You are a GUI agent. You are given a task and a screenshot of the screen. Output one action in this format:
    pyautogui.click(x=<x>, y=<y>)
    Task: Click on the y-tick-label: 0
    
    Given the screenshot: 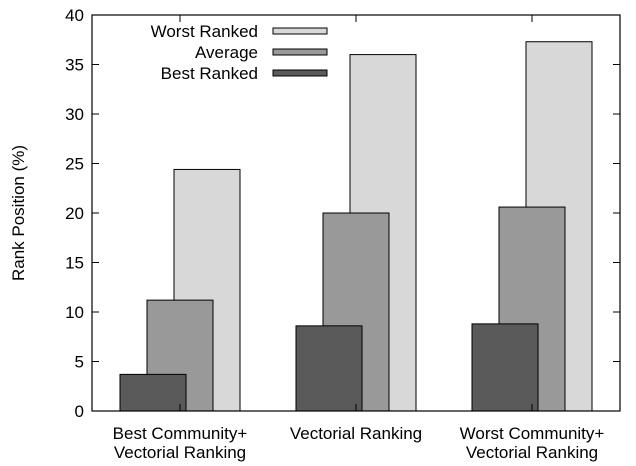 What is the action you would take?
    pyautogui.click(x=79, y=411)
    